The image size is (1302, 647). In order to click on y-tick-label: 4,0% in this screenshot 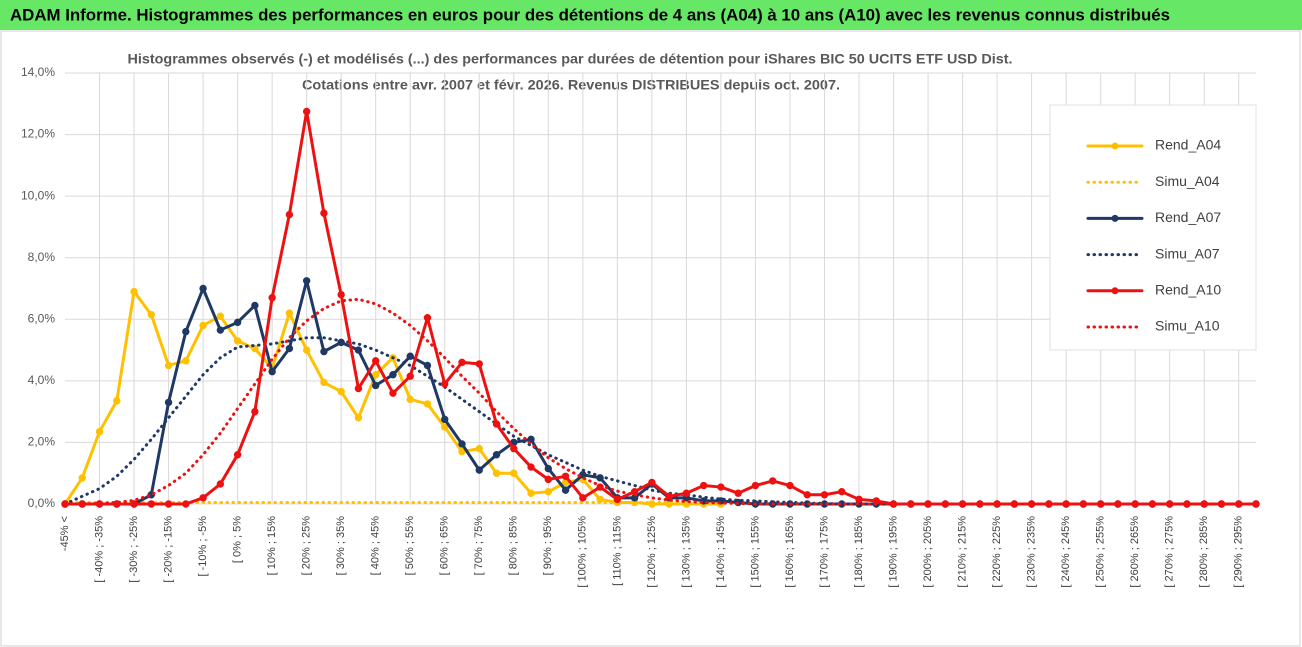, I will do `click(42, 380)`.